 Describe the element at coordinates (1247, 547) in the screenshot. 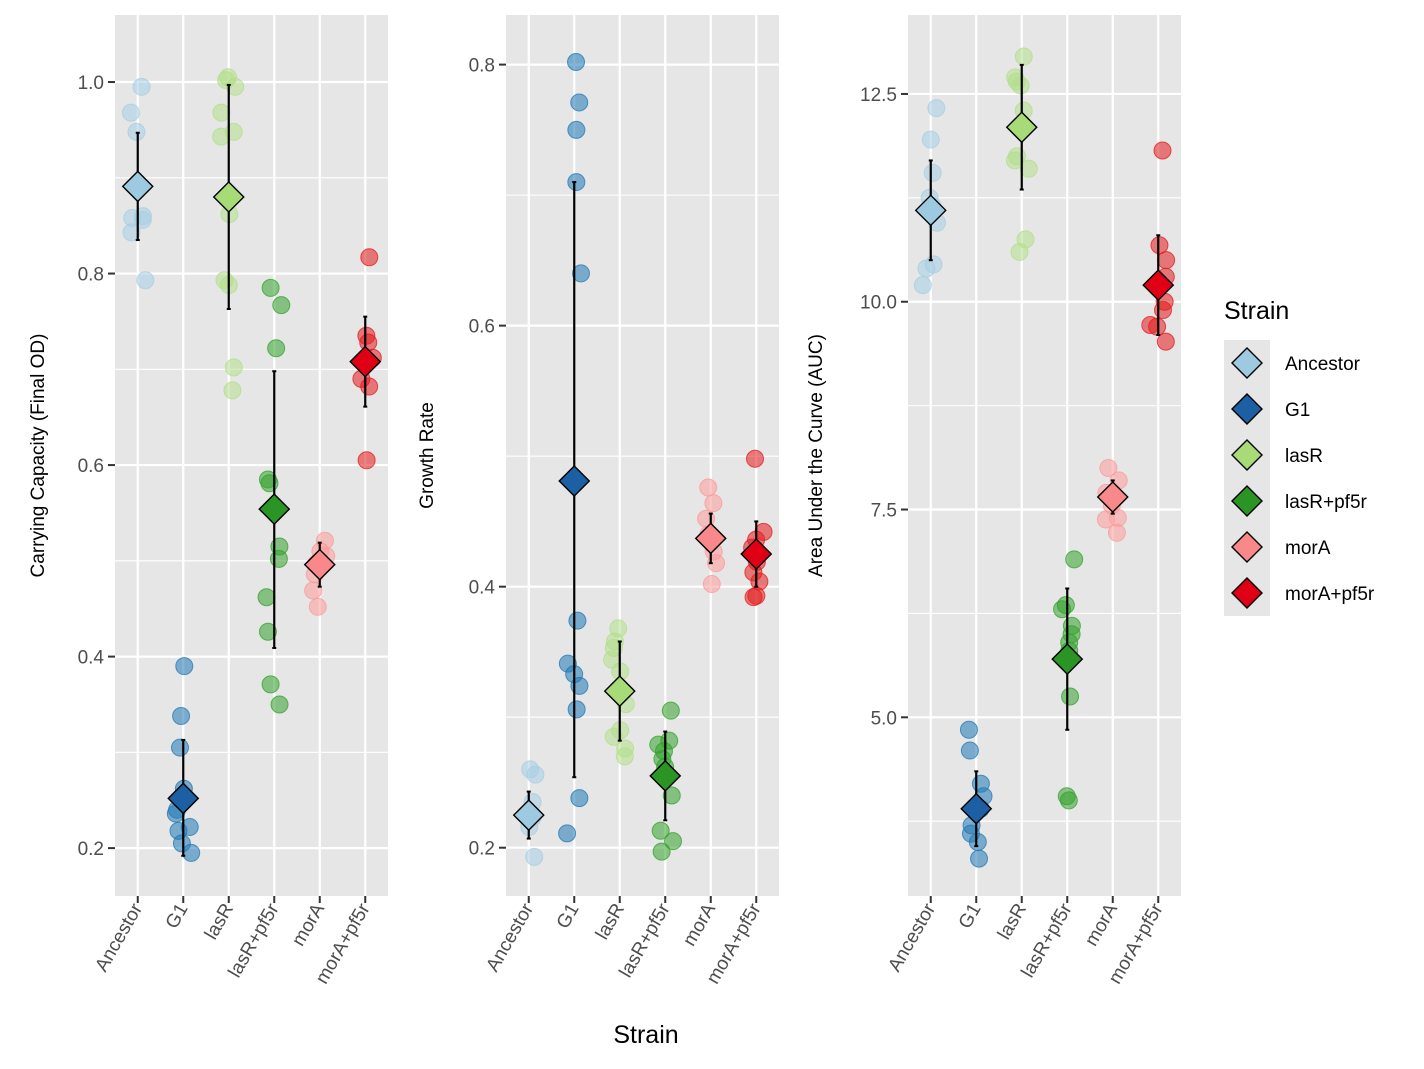

I see `legend-key-mora` at that location.